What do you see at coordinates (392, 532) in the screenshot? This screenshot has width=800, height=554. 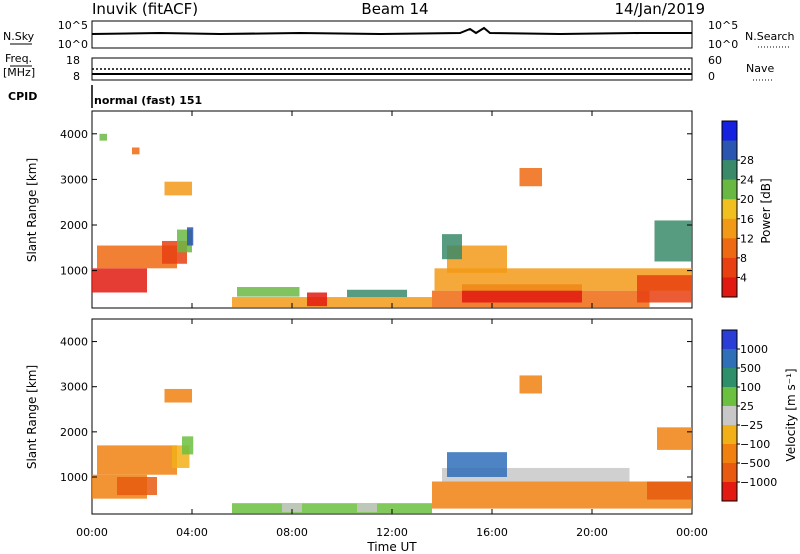 I see `x-tick-label: 12:00` at bounding box center [392, 532].